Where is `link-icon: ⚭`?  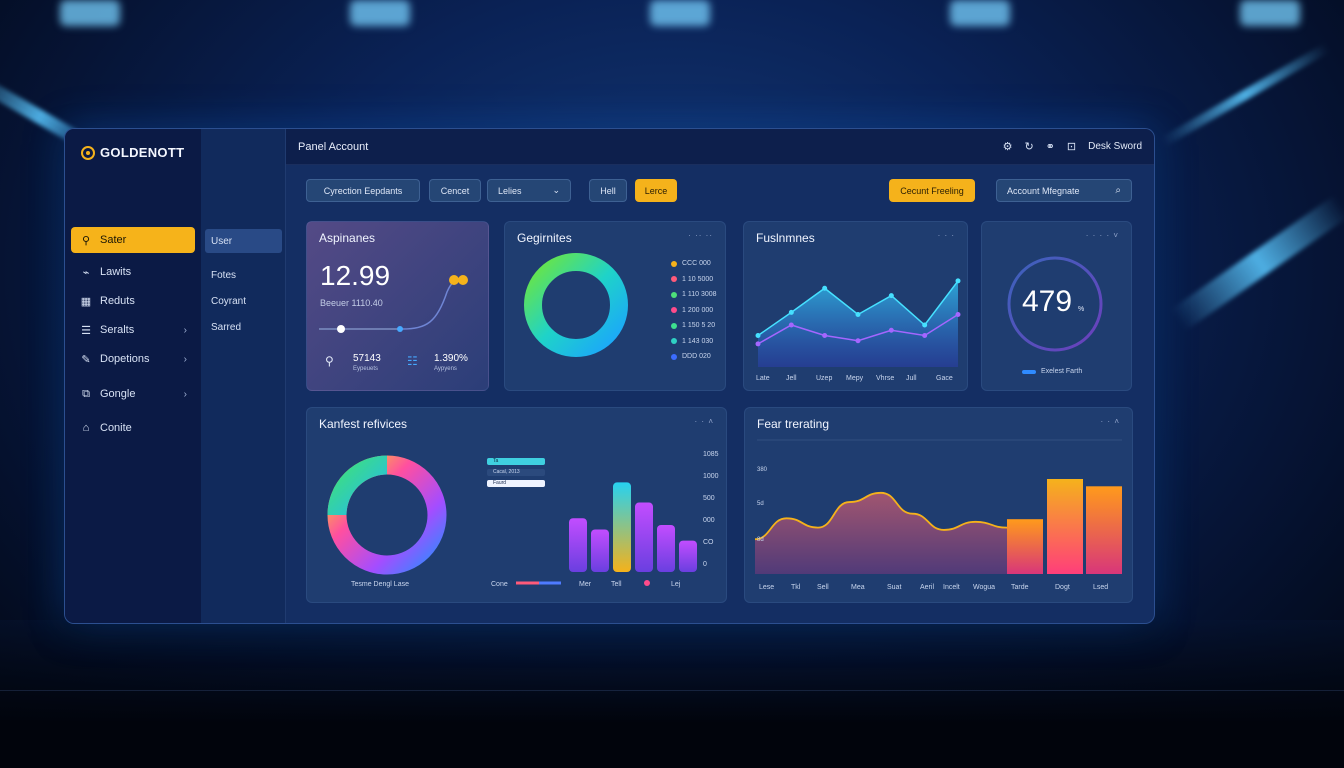 link-icon: ⚭ is located at coordinates (1050, 147).